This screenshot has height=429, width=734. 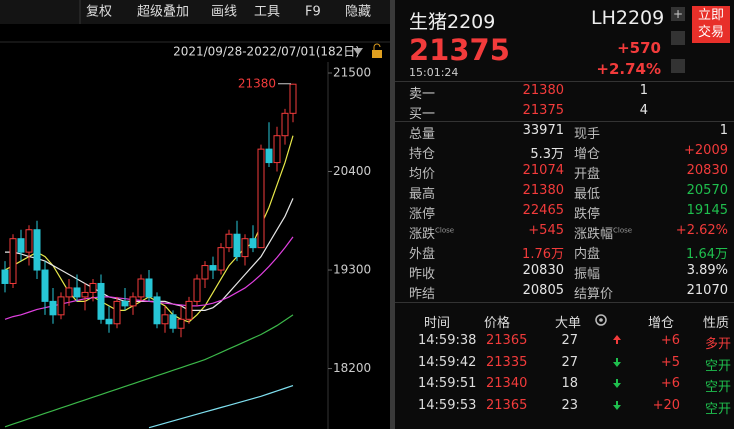 What do you see at coordinates (543, 90) in the screenshot?
I see `orderbook-price: 21380` at bounding box center [543, 90].